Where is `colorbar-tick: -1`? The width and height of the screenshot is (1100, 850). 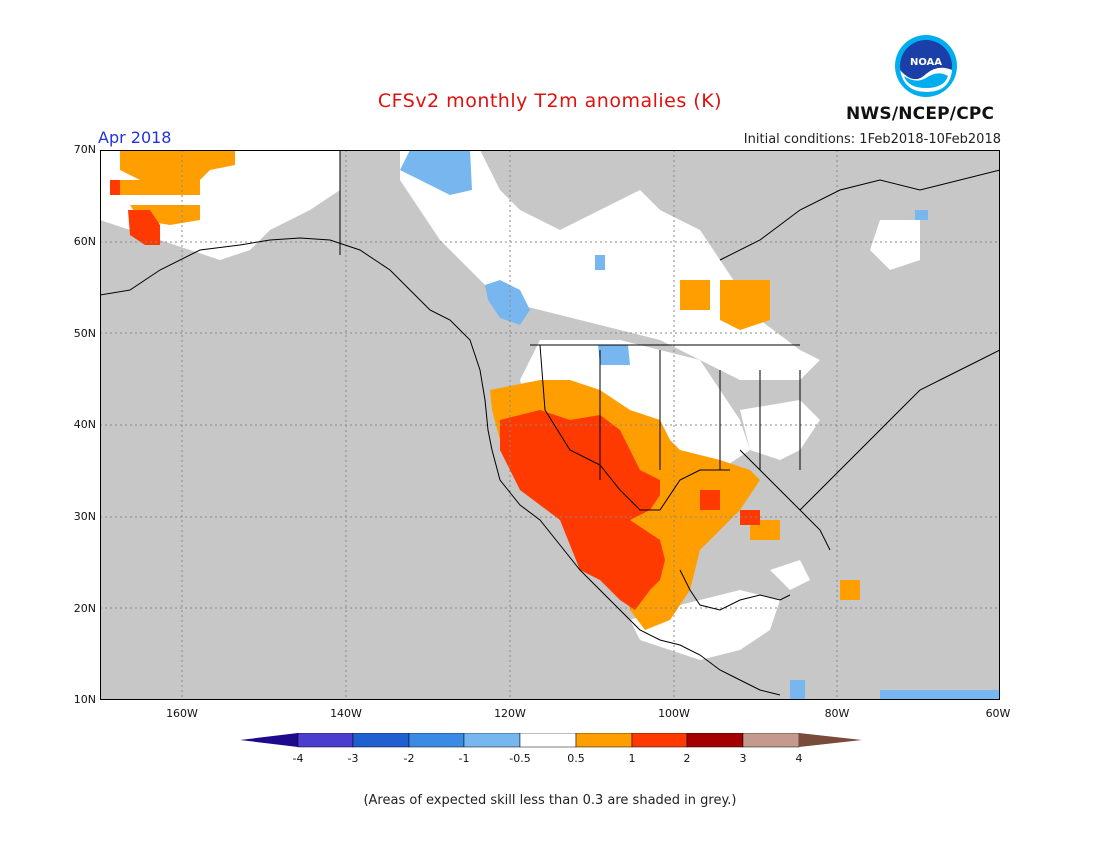 colorbar-tick: -1 is located at coordinates (464, 758).